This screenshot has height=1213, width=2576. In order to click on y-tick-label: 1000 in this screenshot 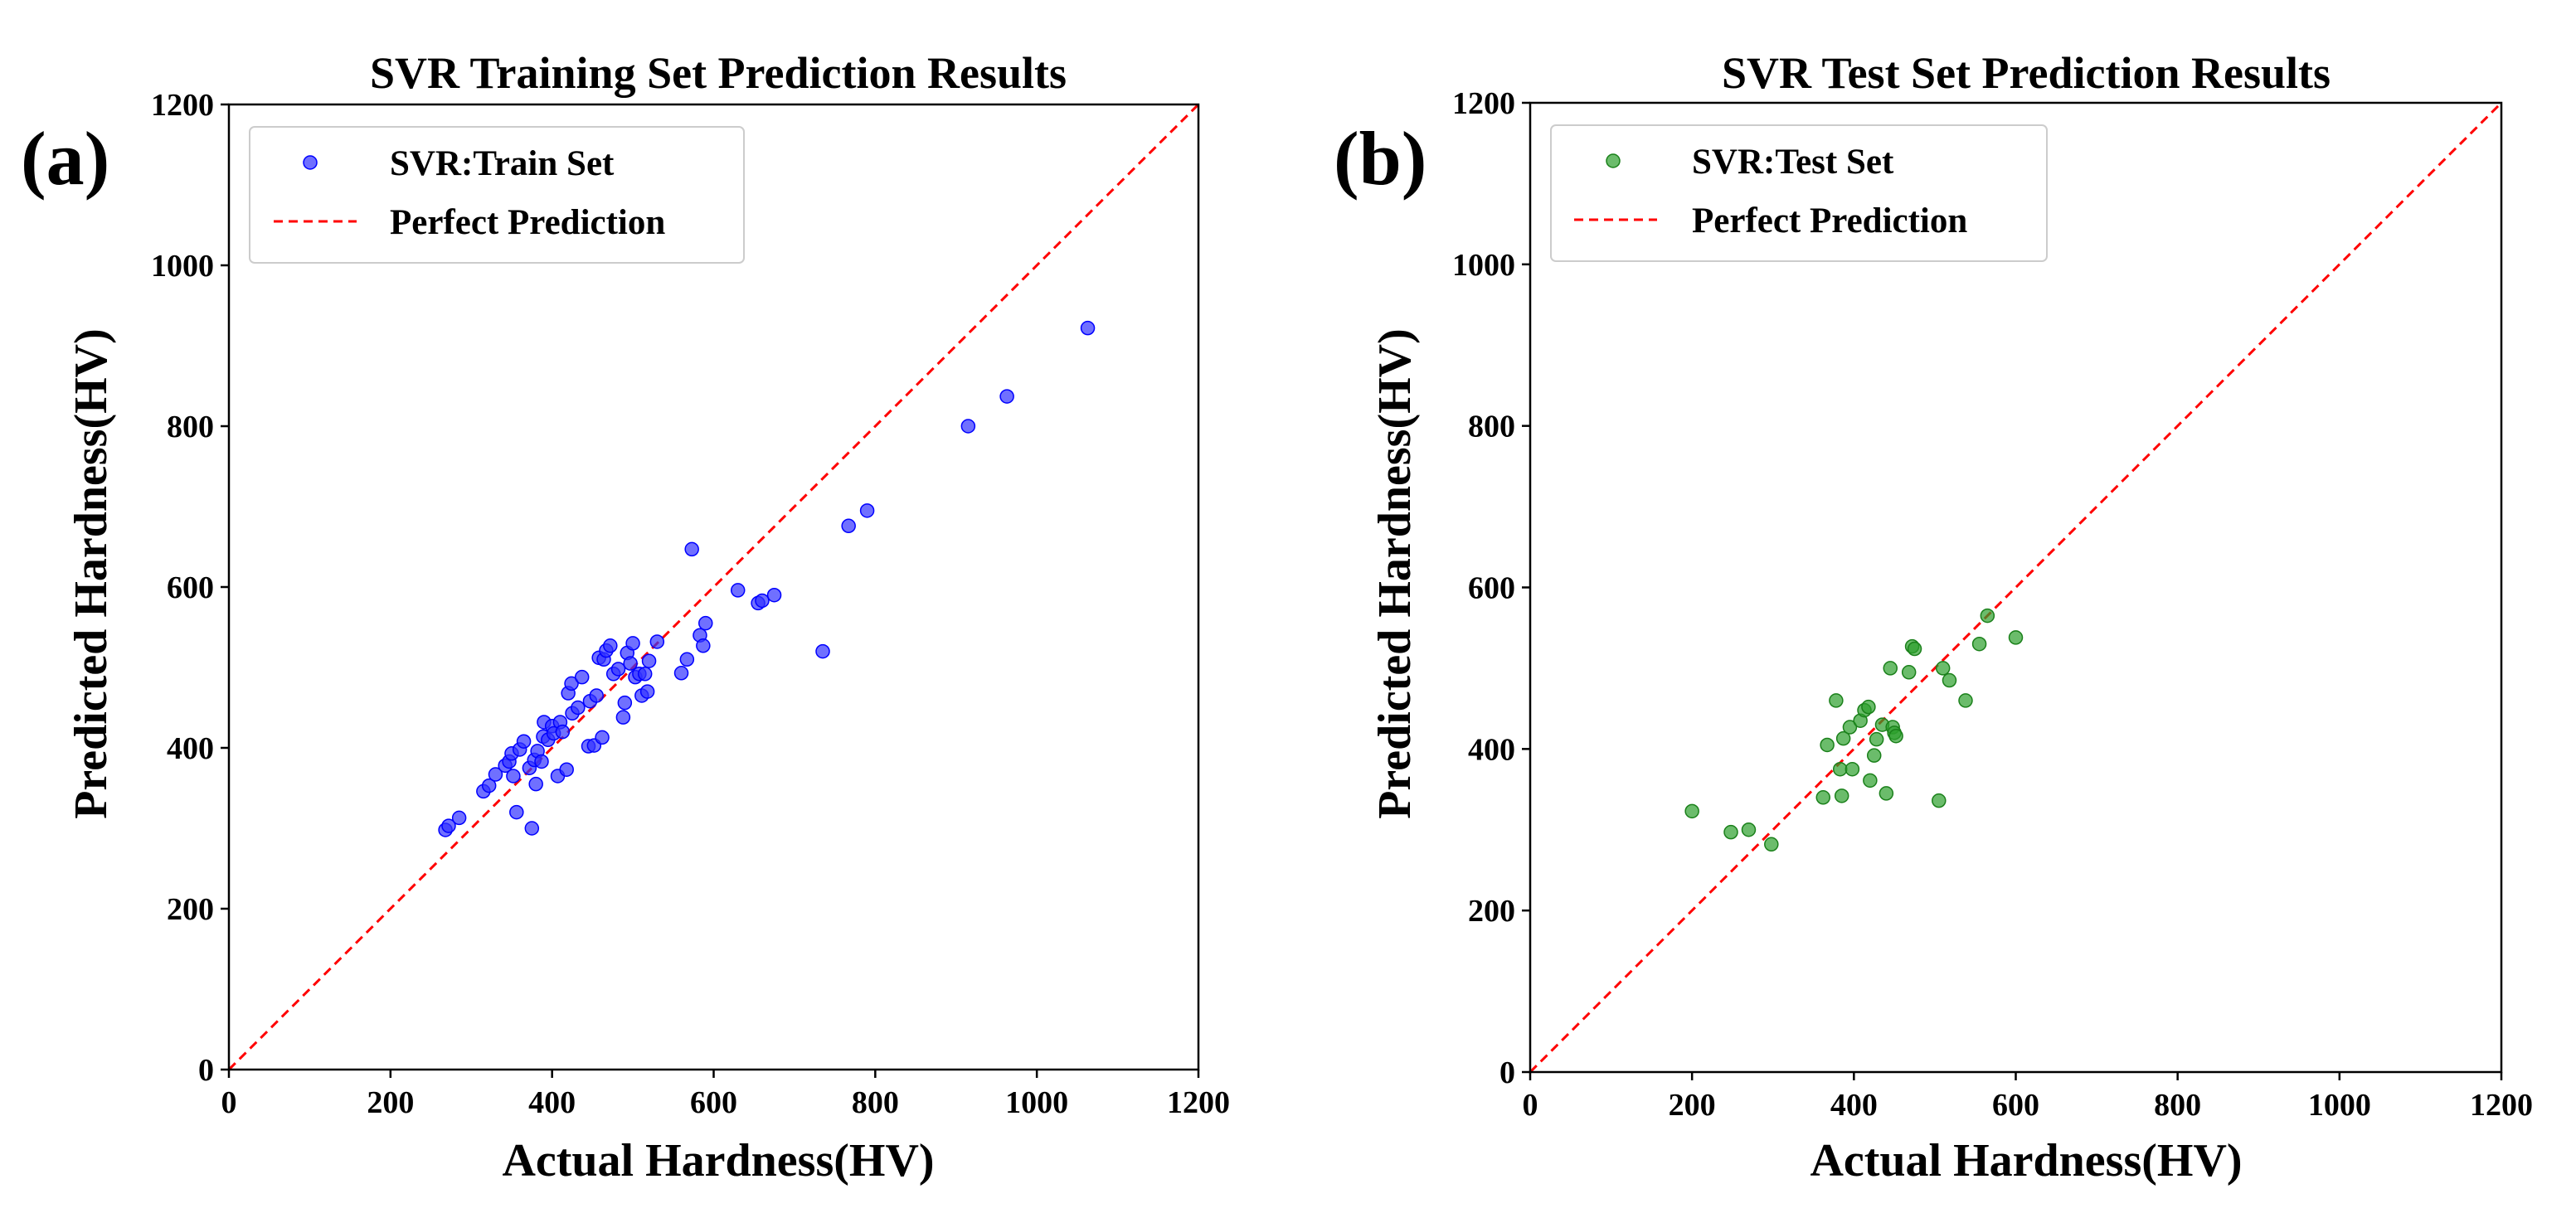, I will do `click(183, 266)`.